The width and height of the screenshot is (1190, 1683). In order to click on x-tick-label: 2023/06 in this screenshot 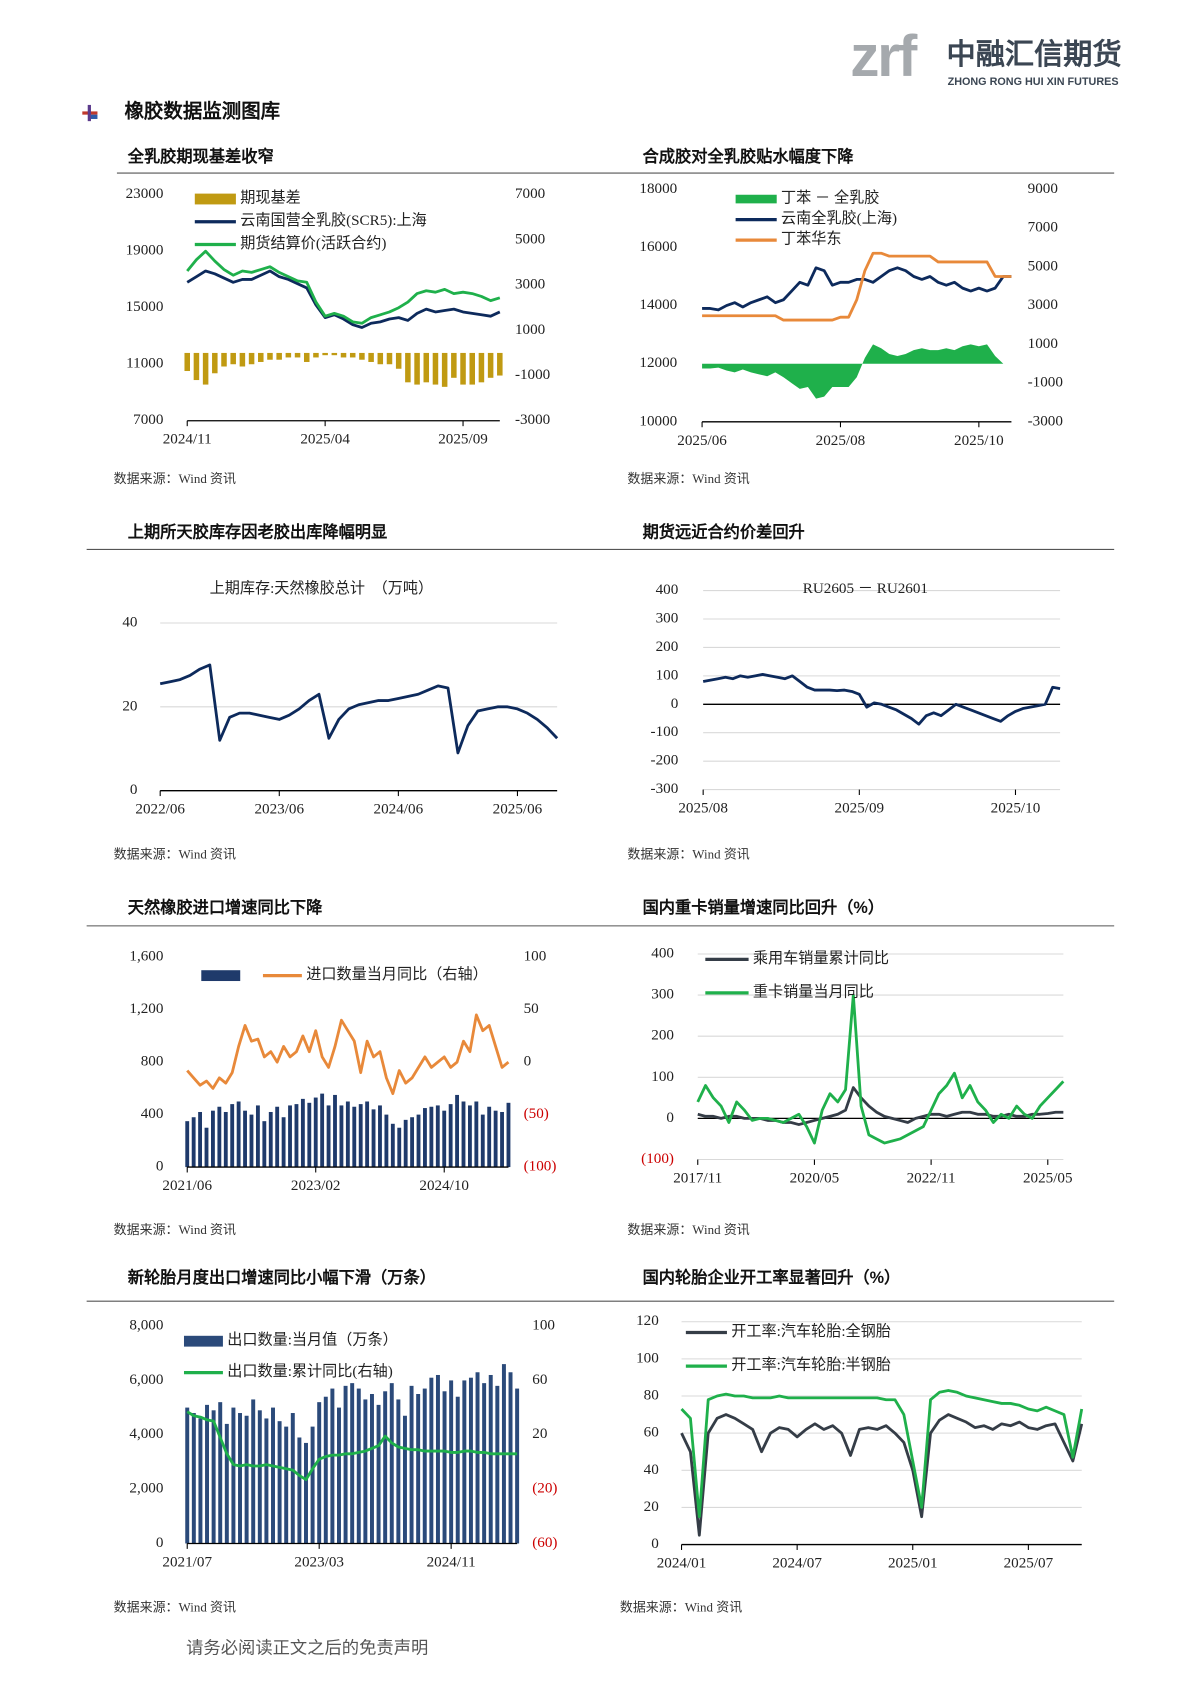, I will do `click(279, 810)`.